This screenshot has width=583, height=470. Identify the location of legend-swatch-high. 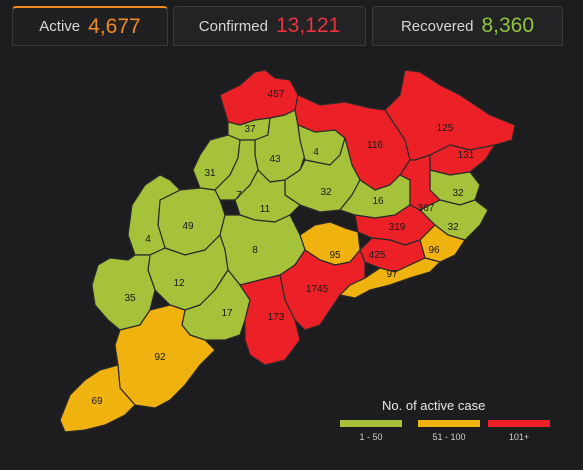
(519, 423).